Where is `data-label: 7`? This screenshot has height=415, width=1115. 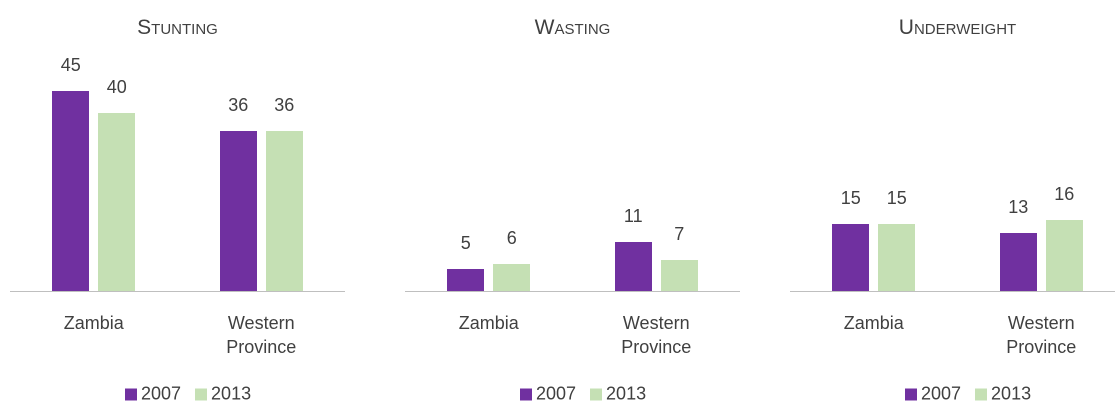
data-label: 7 is located at coordinates (679, 233).